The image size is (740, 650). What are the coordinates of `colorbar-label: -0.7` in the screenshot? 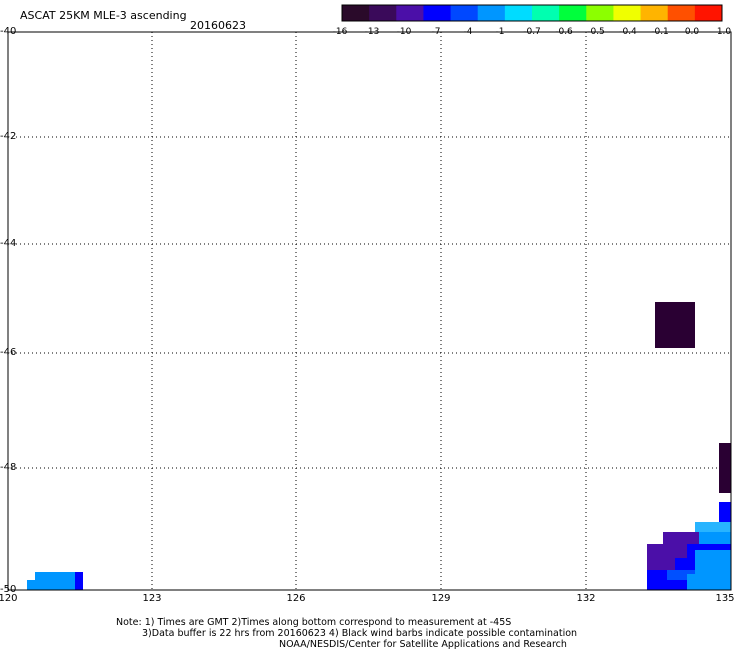 It's located at (532, 32).